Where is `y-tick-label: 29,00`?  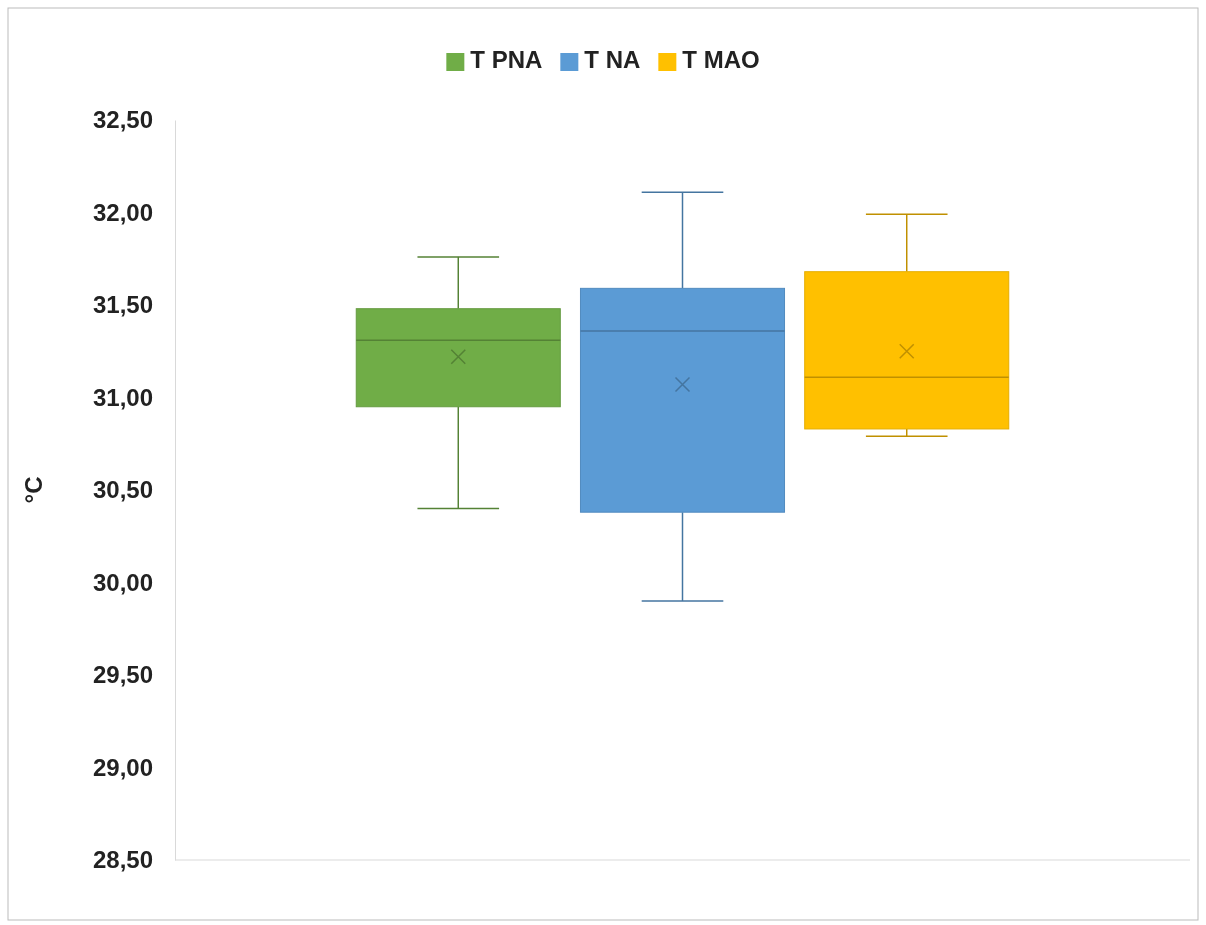
y-tick-label: 29,00 is located at coordinates (122, 767).